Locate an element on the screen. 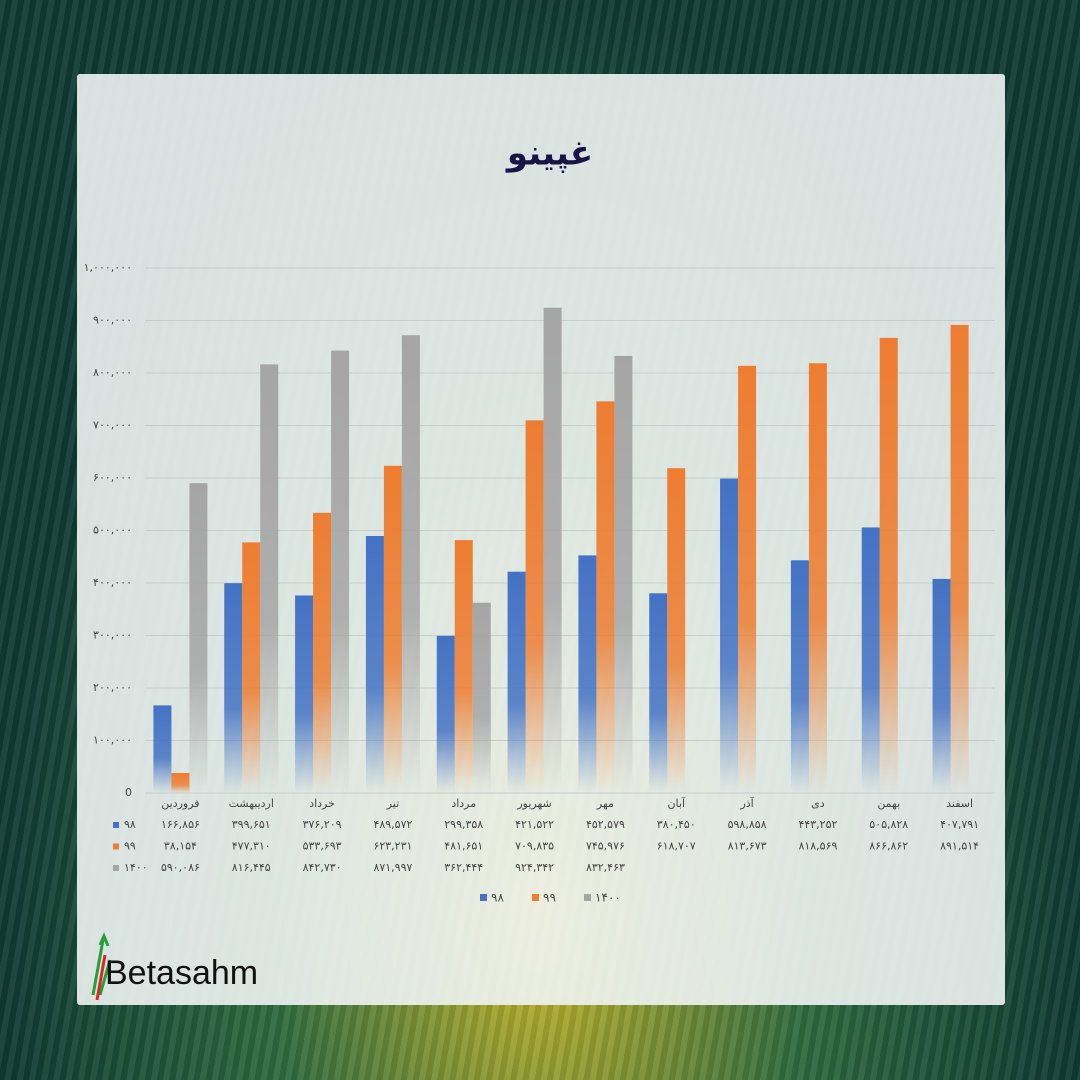 The image size is (1080, 1080). x-tick-label: اسفند is located at coordinates (959, 803).